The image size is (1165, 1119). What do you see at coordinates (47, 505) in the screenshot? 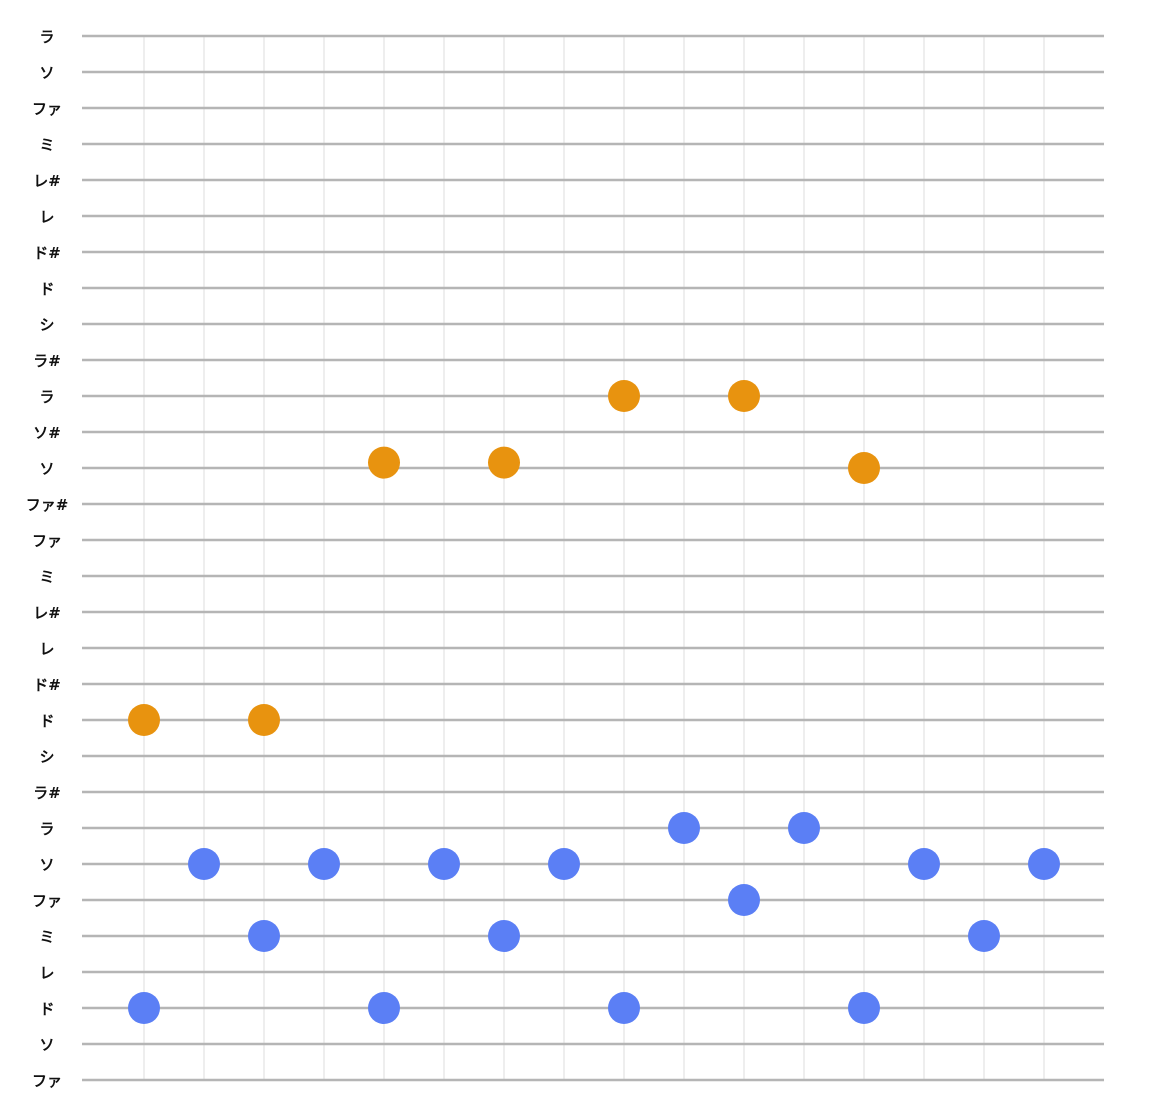
I see `row-label: ファ#` at bounding box center [47, 505].